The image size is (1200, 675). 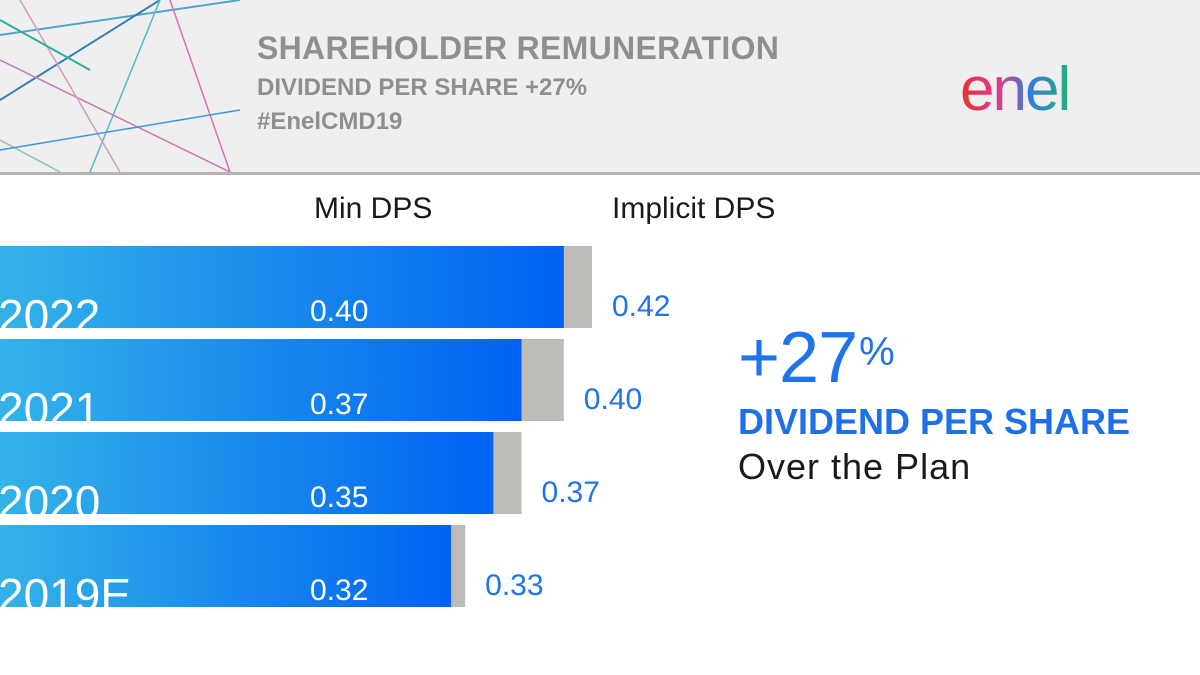 I want to click on growth-sublabel: Over the Plan, so click(x=855, y=466).